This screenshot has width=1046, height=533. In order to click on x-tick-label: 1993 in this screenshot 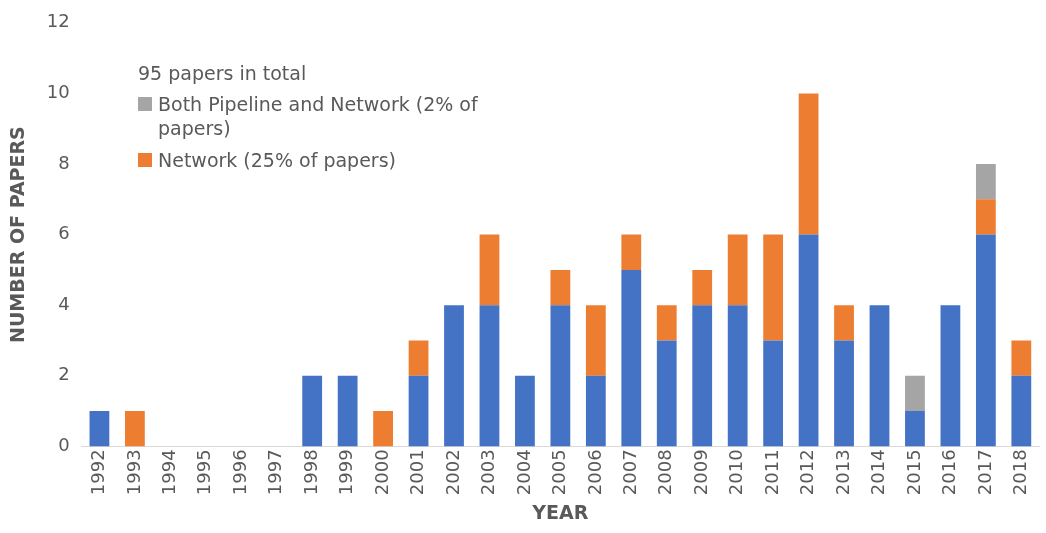, I will do `click(133, 472)`.